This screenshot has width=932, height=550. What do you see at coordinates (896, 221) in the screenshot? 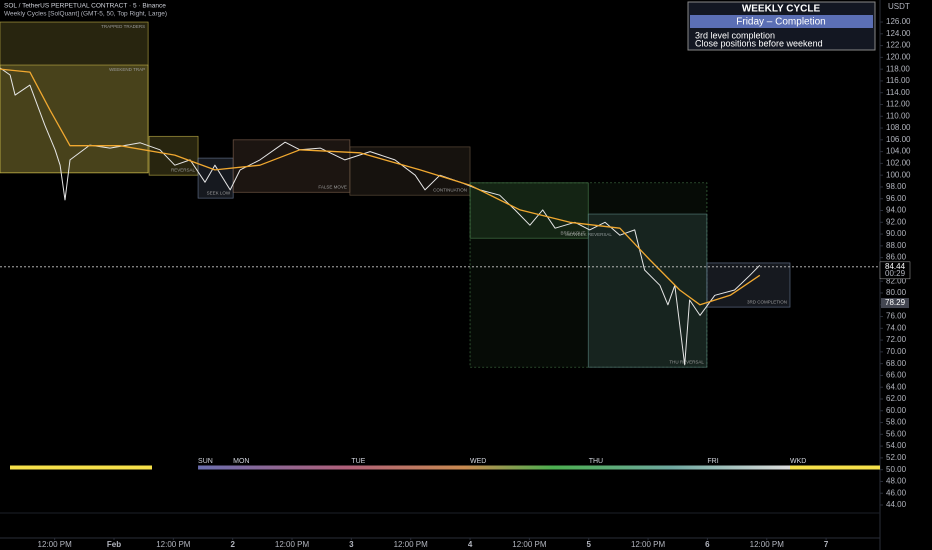
I see `y-tick-label: 92.00` at bounding box center [896, 221].